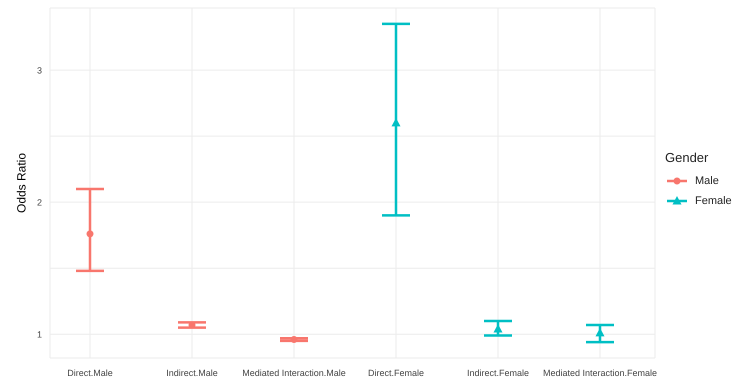 Image resolution: width=736 pixels, height=386 pixels. Describe the element at coordinates (90, 373) in the screenshot. I see `x-tick-label: Direct.Male` at that location.